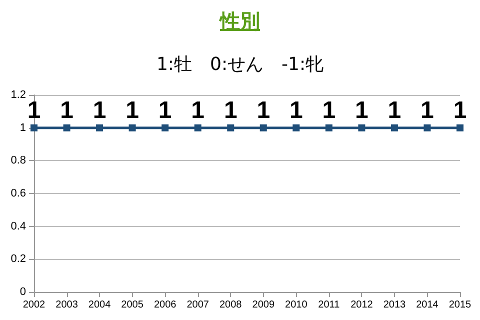 The height and width of the screenshot is (320, 480). I want to click on x-tick-label: 2015, so click(460, 305).